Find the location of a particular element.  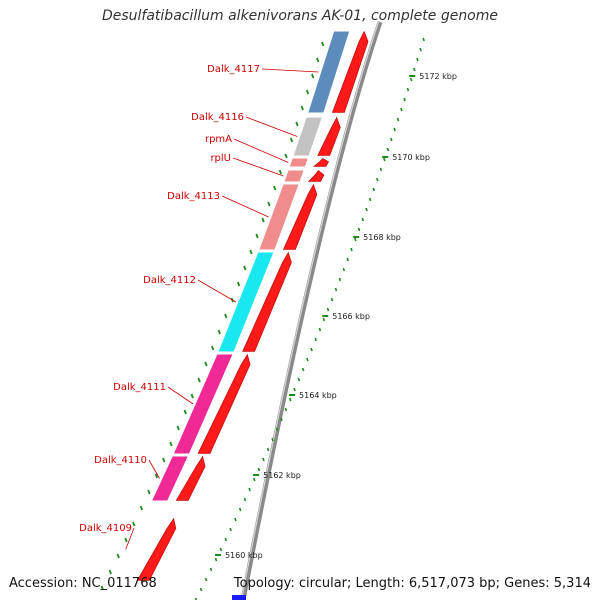

gene-label: Dalk_4109 is located at coordinates (105, 528).